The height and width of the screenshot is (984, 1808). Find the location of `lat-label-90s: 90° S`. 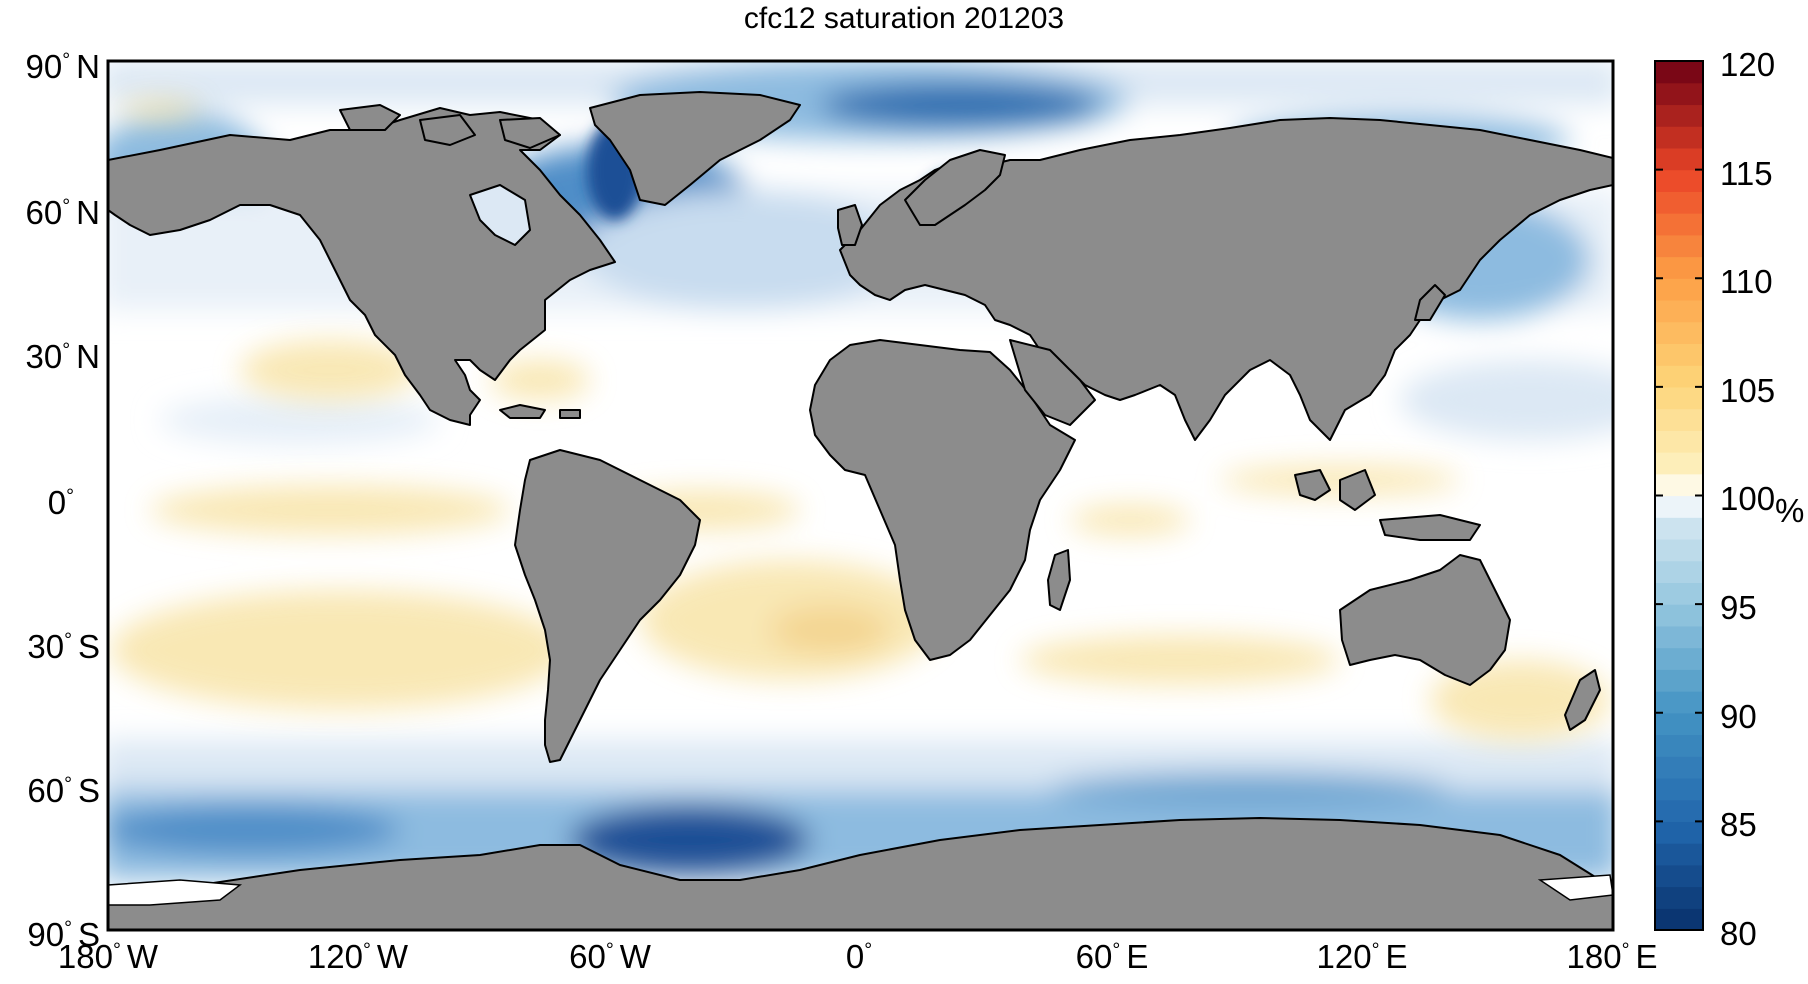

lat-label-90s: 90° S is located at coordinates (63, 934).